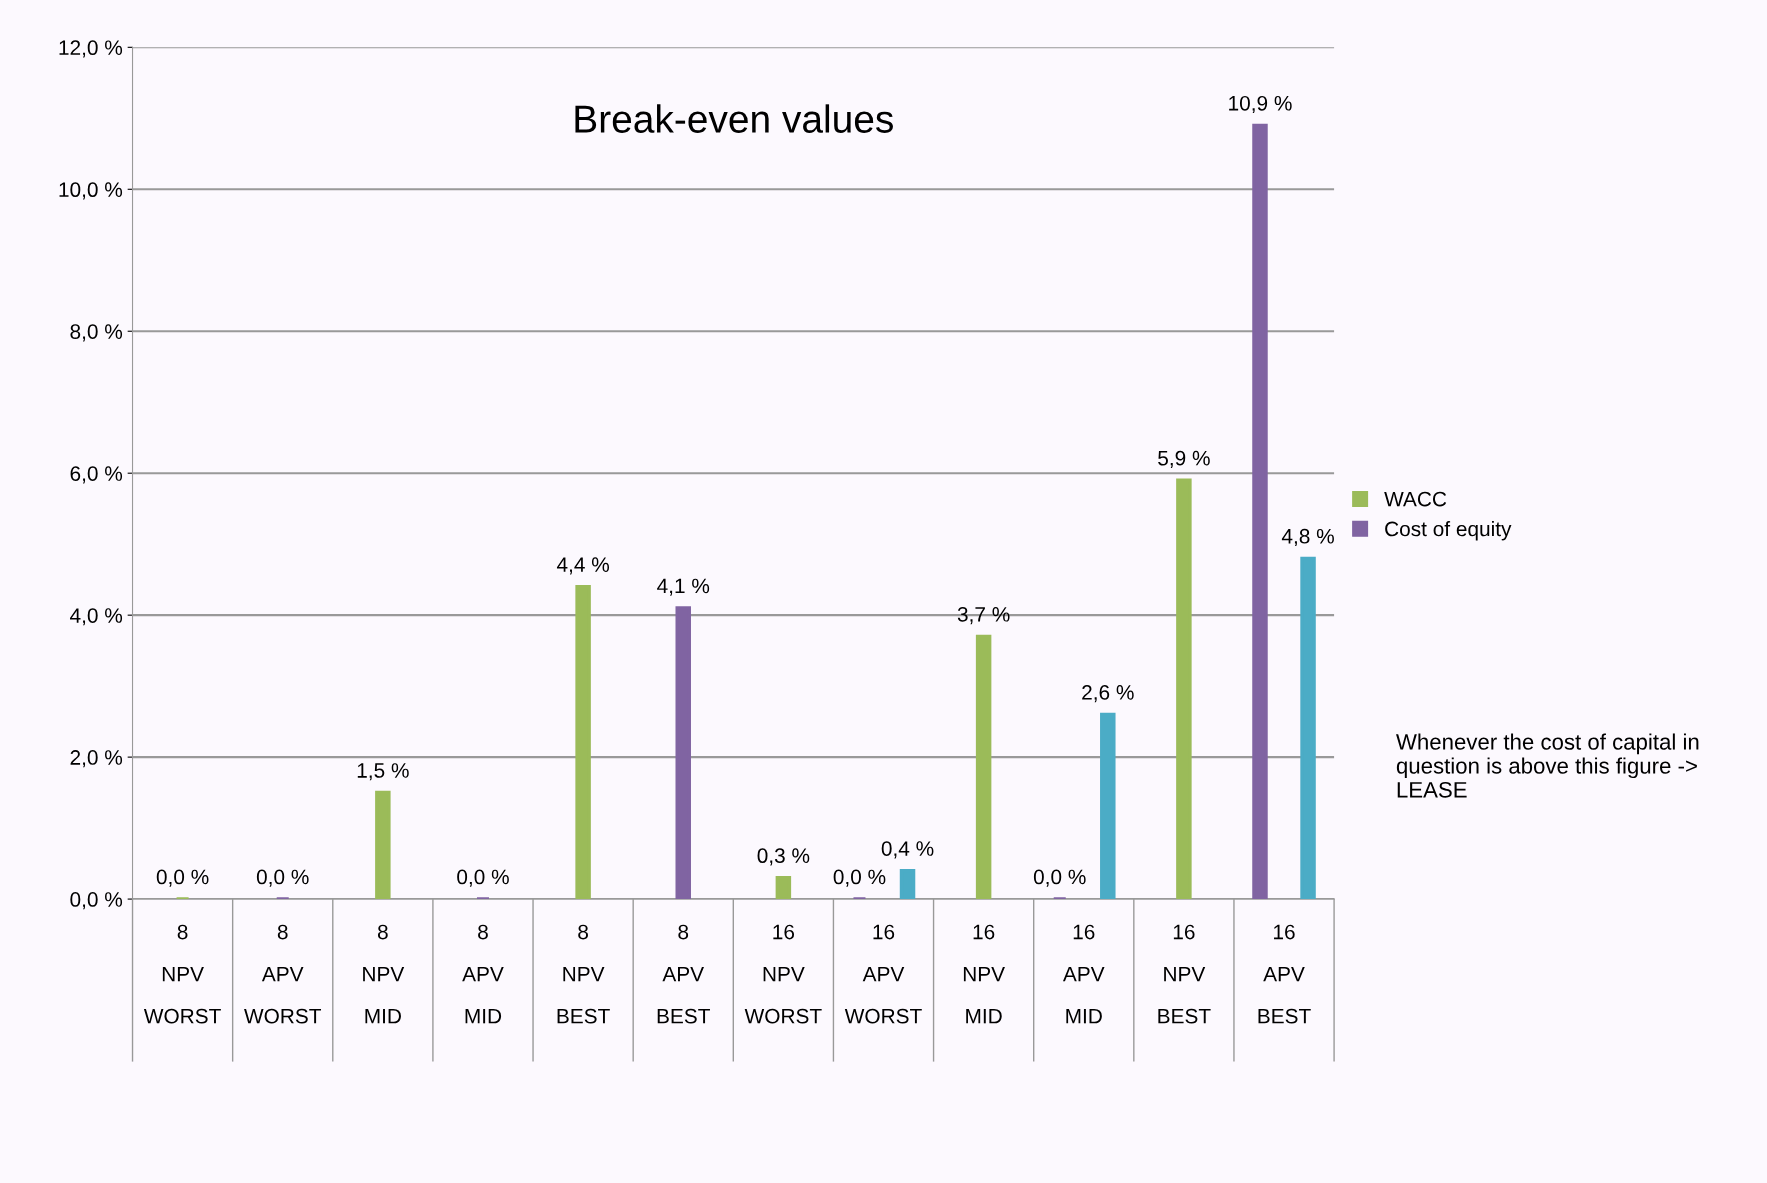  I want to click on data-label: 0,3 %, so click(783, 857).